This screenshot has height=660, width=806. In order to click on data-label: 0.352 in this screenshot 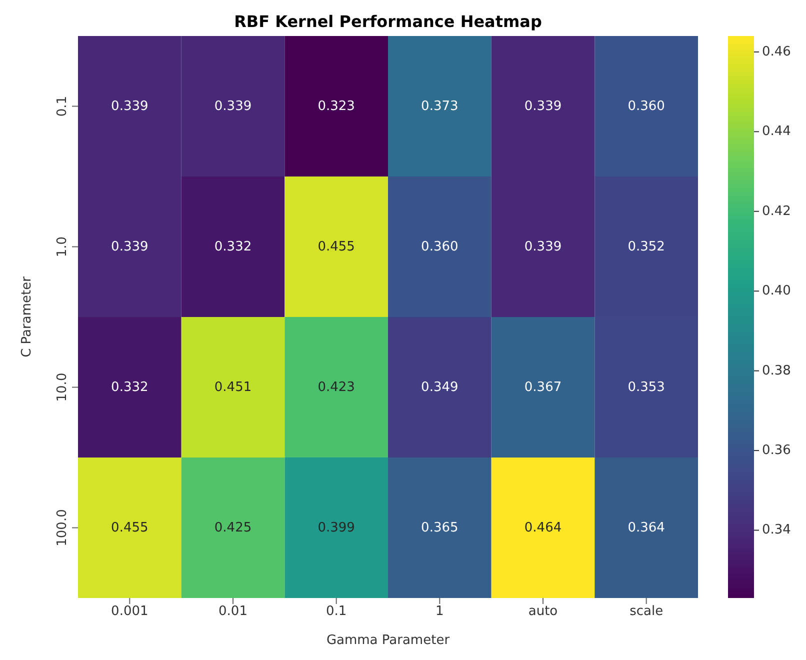, I will do `click(646, 246)`.